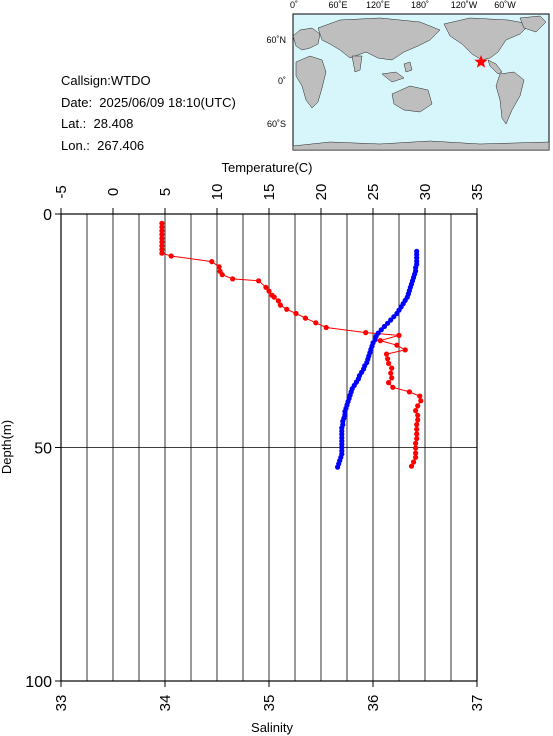 This screenshot has height=736, width=553. What do you see at coordinates (38, 682) in the screenshot?
I see `left-axis-tick-label: 100` at bounding box center [38, 682].